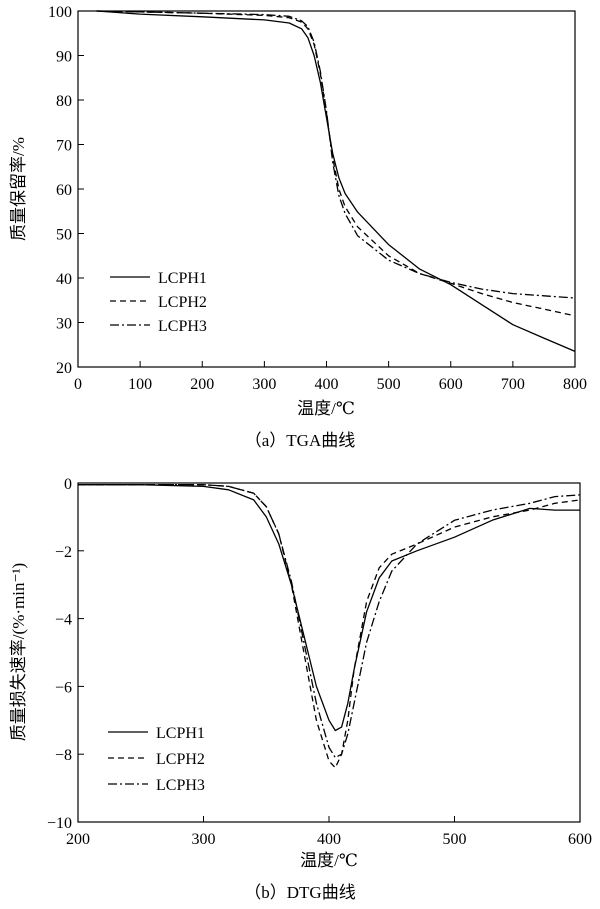  What do you see at coordinates (64, 101) in the screenshot?
I see `tga-y-tick-label: 80` at bounding box center [64, 101].